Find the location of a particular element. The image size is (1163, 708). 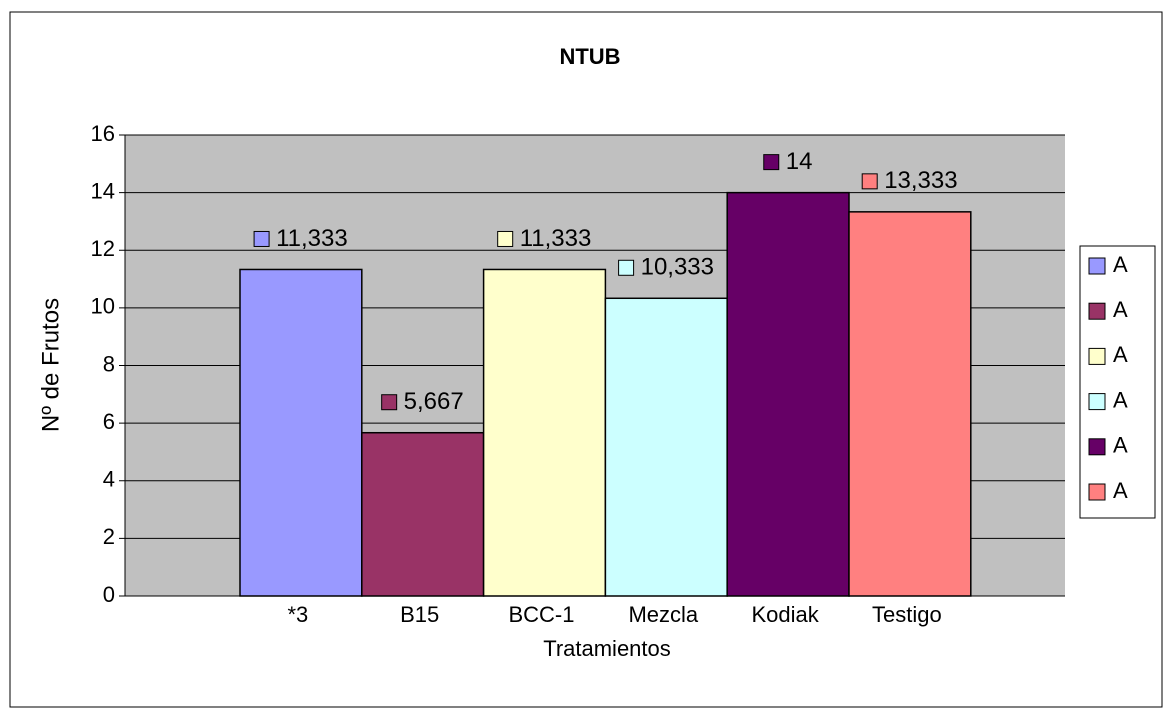

value-label: 10,333 is located at coordinates (677, 267).